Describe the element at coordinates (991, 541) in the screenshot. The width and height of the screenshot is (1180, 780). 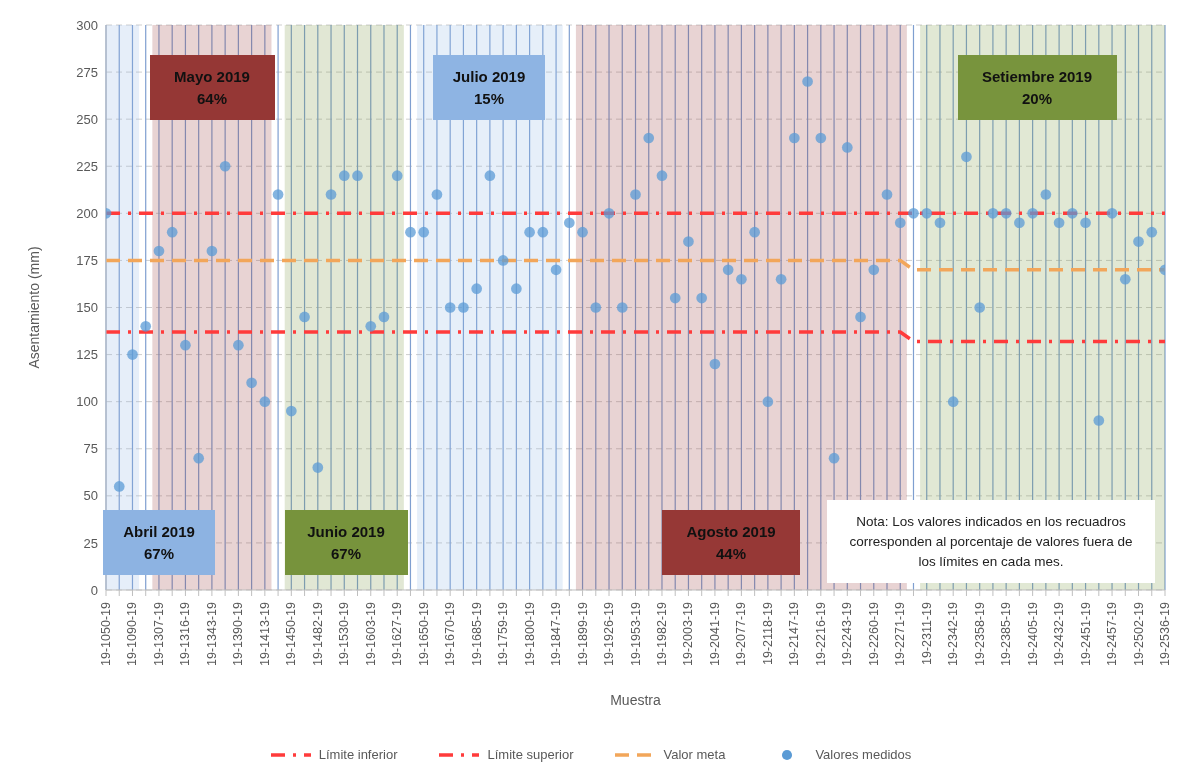
I see `note-box: Nota: Los valores indicados en los recuadros corresponden al porcentaje de valores fuera de los límites en cada mes.` at that location.